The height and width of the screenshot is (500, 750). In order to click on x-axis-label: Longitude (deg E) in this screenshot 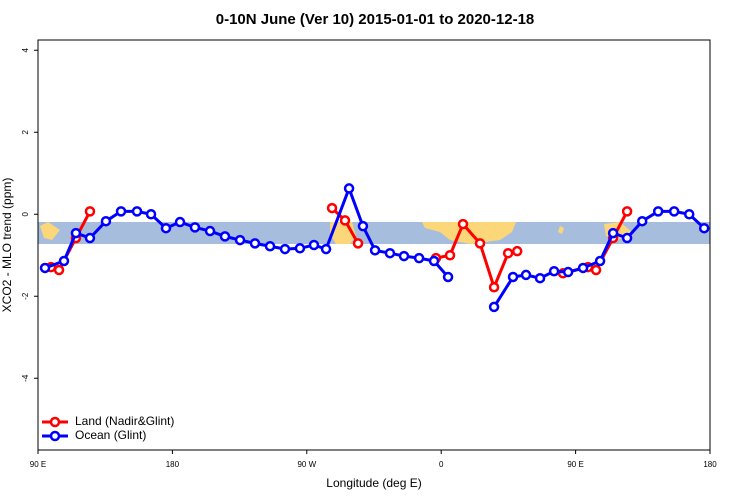, I will do `click(373, 483)`.